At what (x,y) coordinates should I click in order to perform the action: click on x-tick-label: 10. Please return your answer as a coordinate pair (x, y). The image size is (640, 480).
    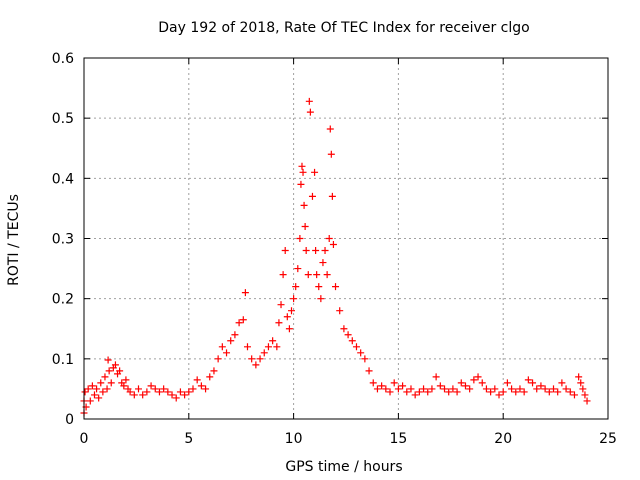
    Looking at the image, I should click on (294, 439).